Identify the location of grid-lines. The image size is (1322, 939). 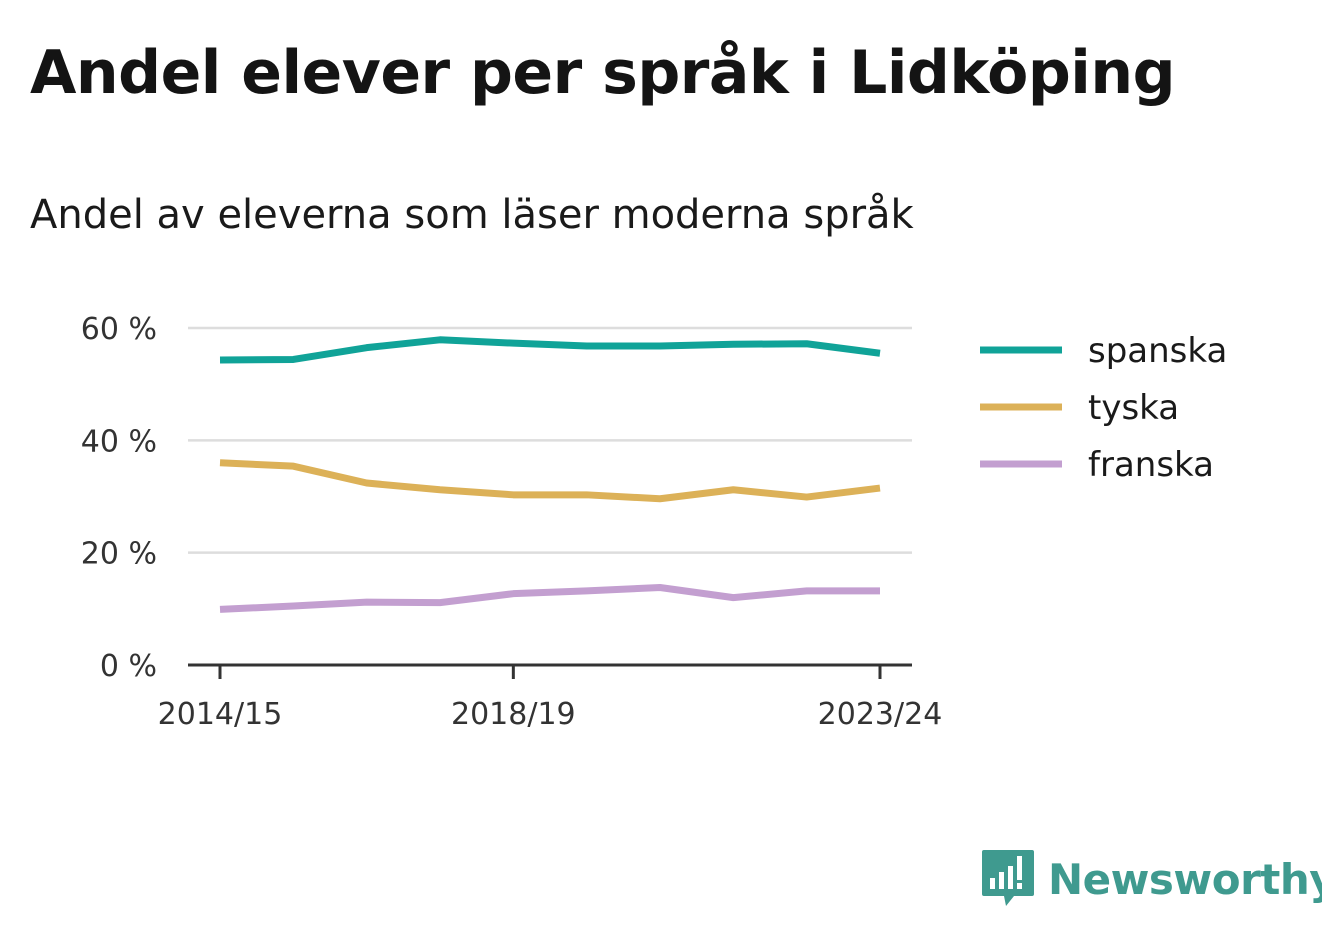
(550, 440).